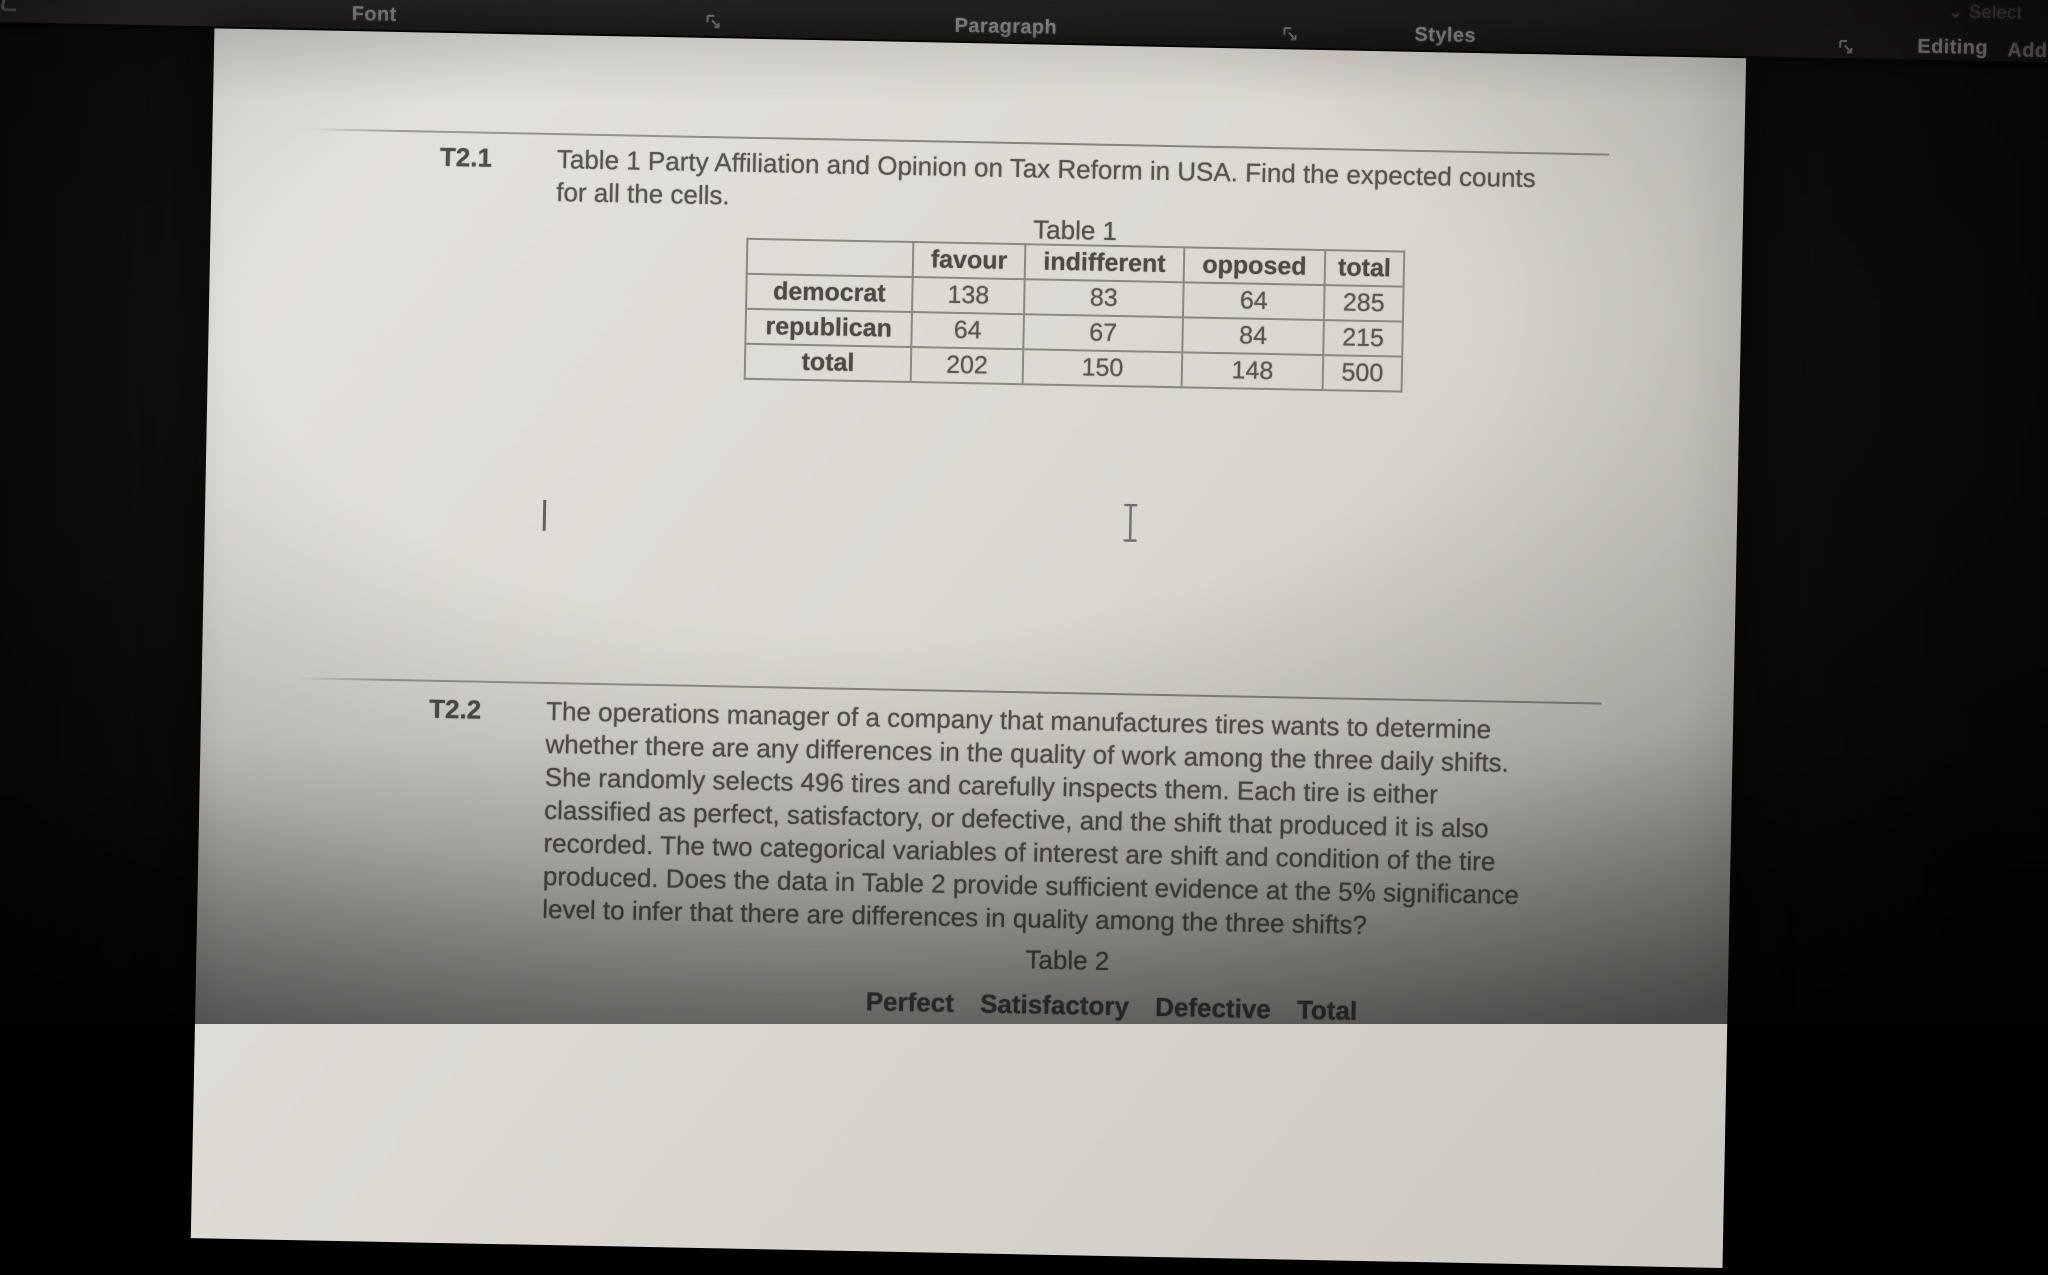 The width and height of the screenshot is (2048, 1275). Describe the element at coordinates (968, 296) in the screenshot. I see `cell-democrat-favour: 138` at that location.